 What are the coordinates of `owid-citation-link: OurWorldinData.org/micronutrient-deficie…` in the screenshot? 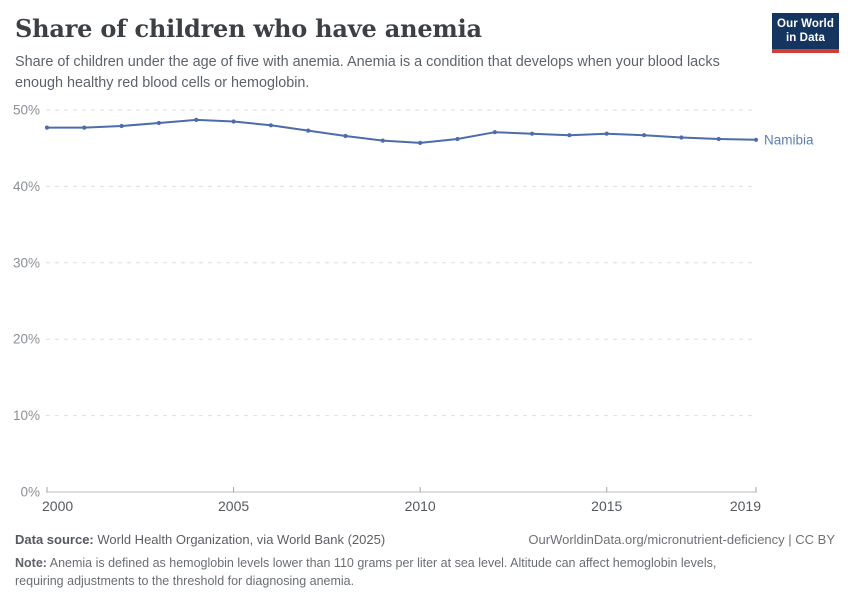 It's located at (681, 539).